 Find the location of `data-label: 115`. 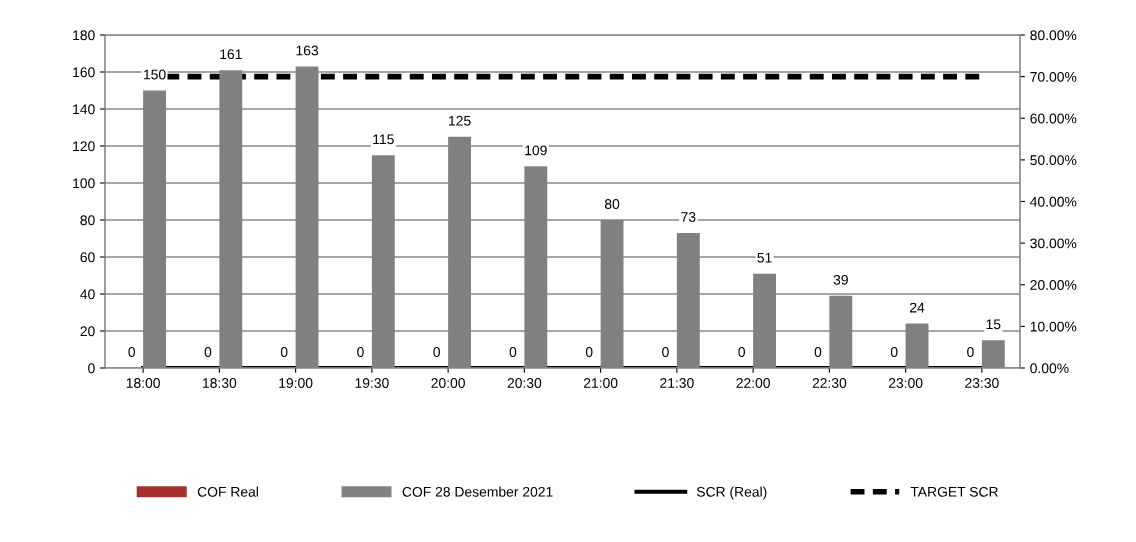

data-label: 115 is located at coordinates (383, 139).